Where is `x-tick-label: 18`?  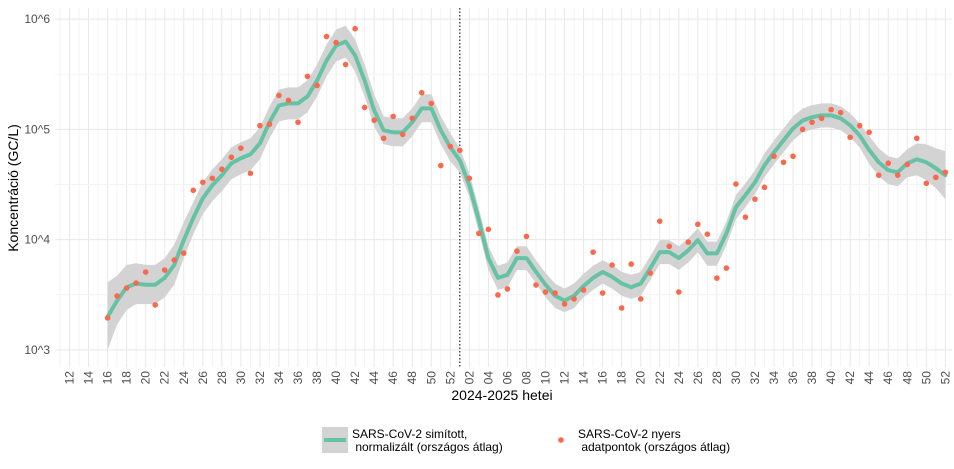
x-tick-label: 18 is located at coordinates (622, 378).